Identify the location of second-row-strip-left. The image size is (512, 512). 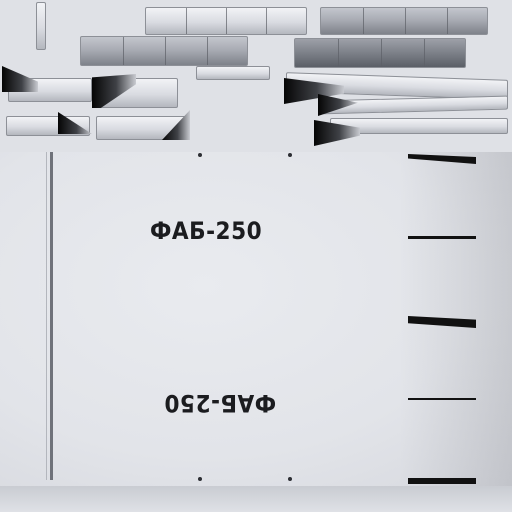
(164, 51).